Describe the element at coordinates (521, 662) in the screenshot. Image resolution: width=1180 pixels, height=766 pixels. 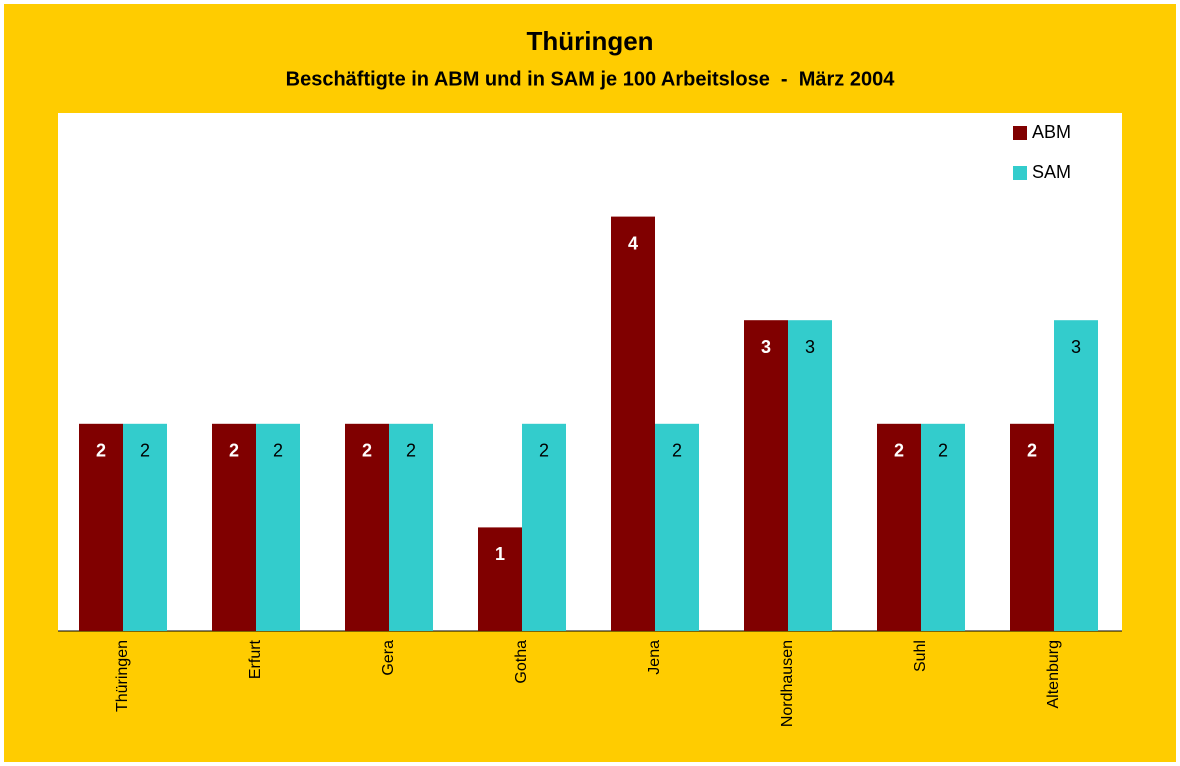
I see `x-tick-label: Gotha` at that location.